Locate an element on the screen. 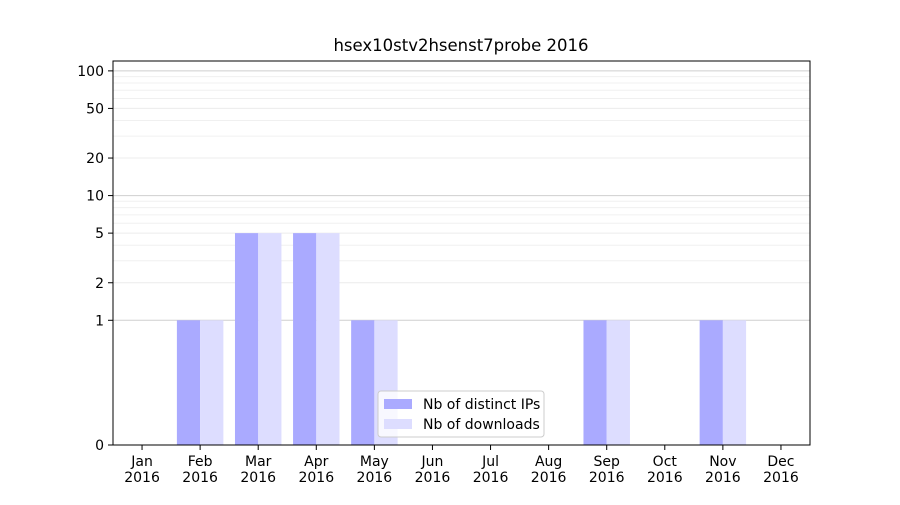  x-tick-label: Nov 2016 is located at coordinates (723, 470).